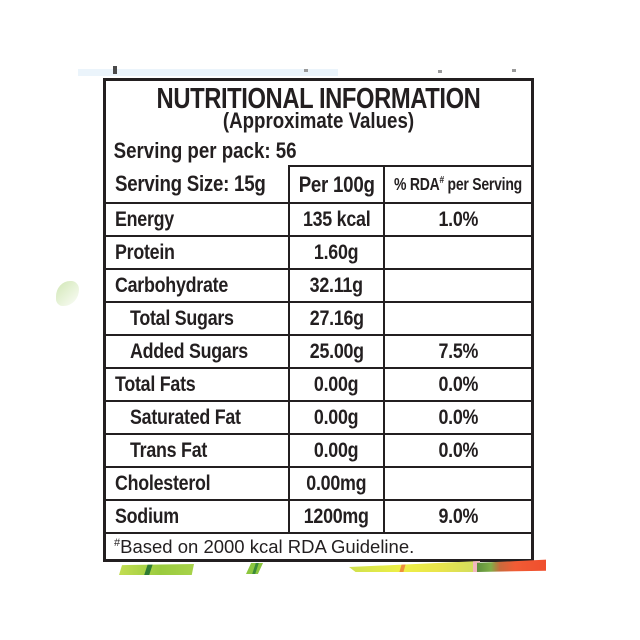  What do you see at coordinates (198, 318) in the screenshot?
I see `nutrient-name: Total Sugars` at bounding box center [198, 318].